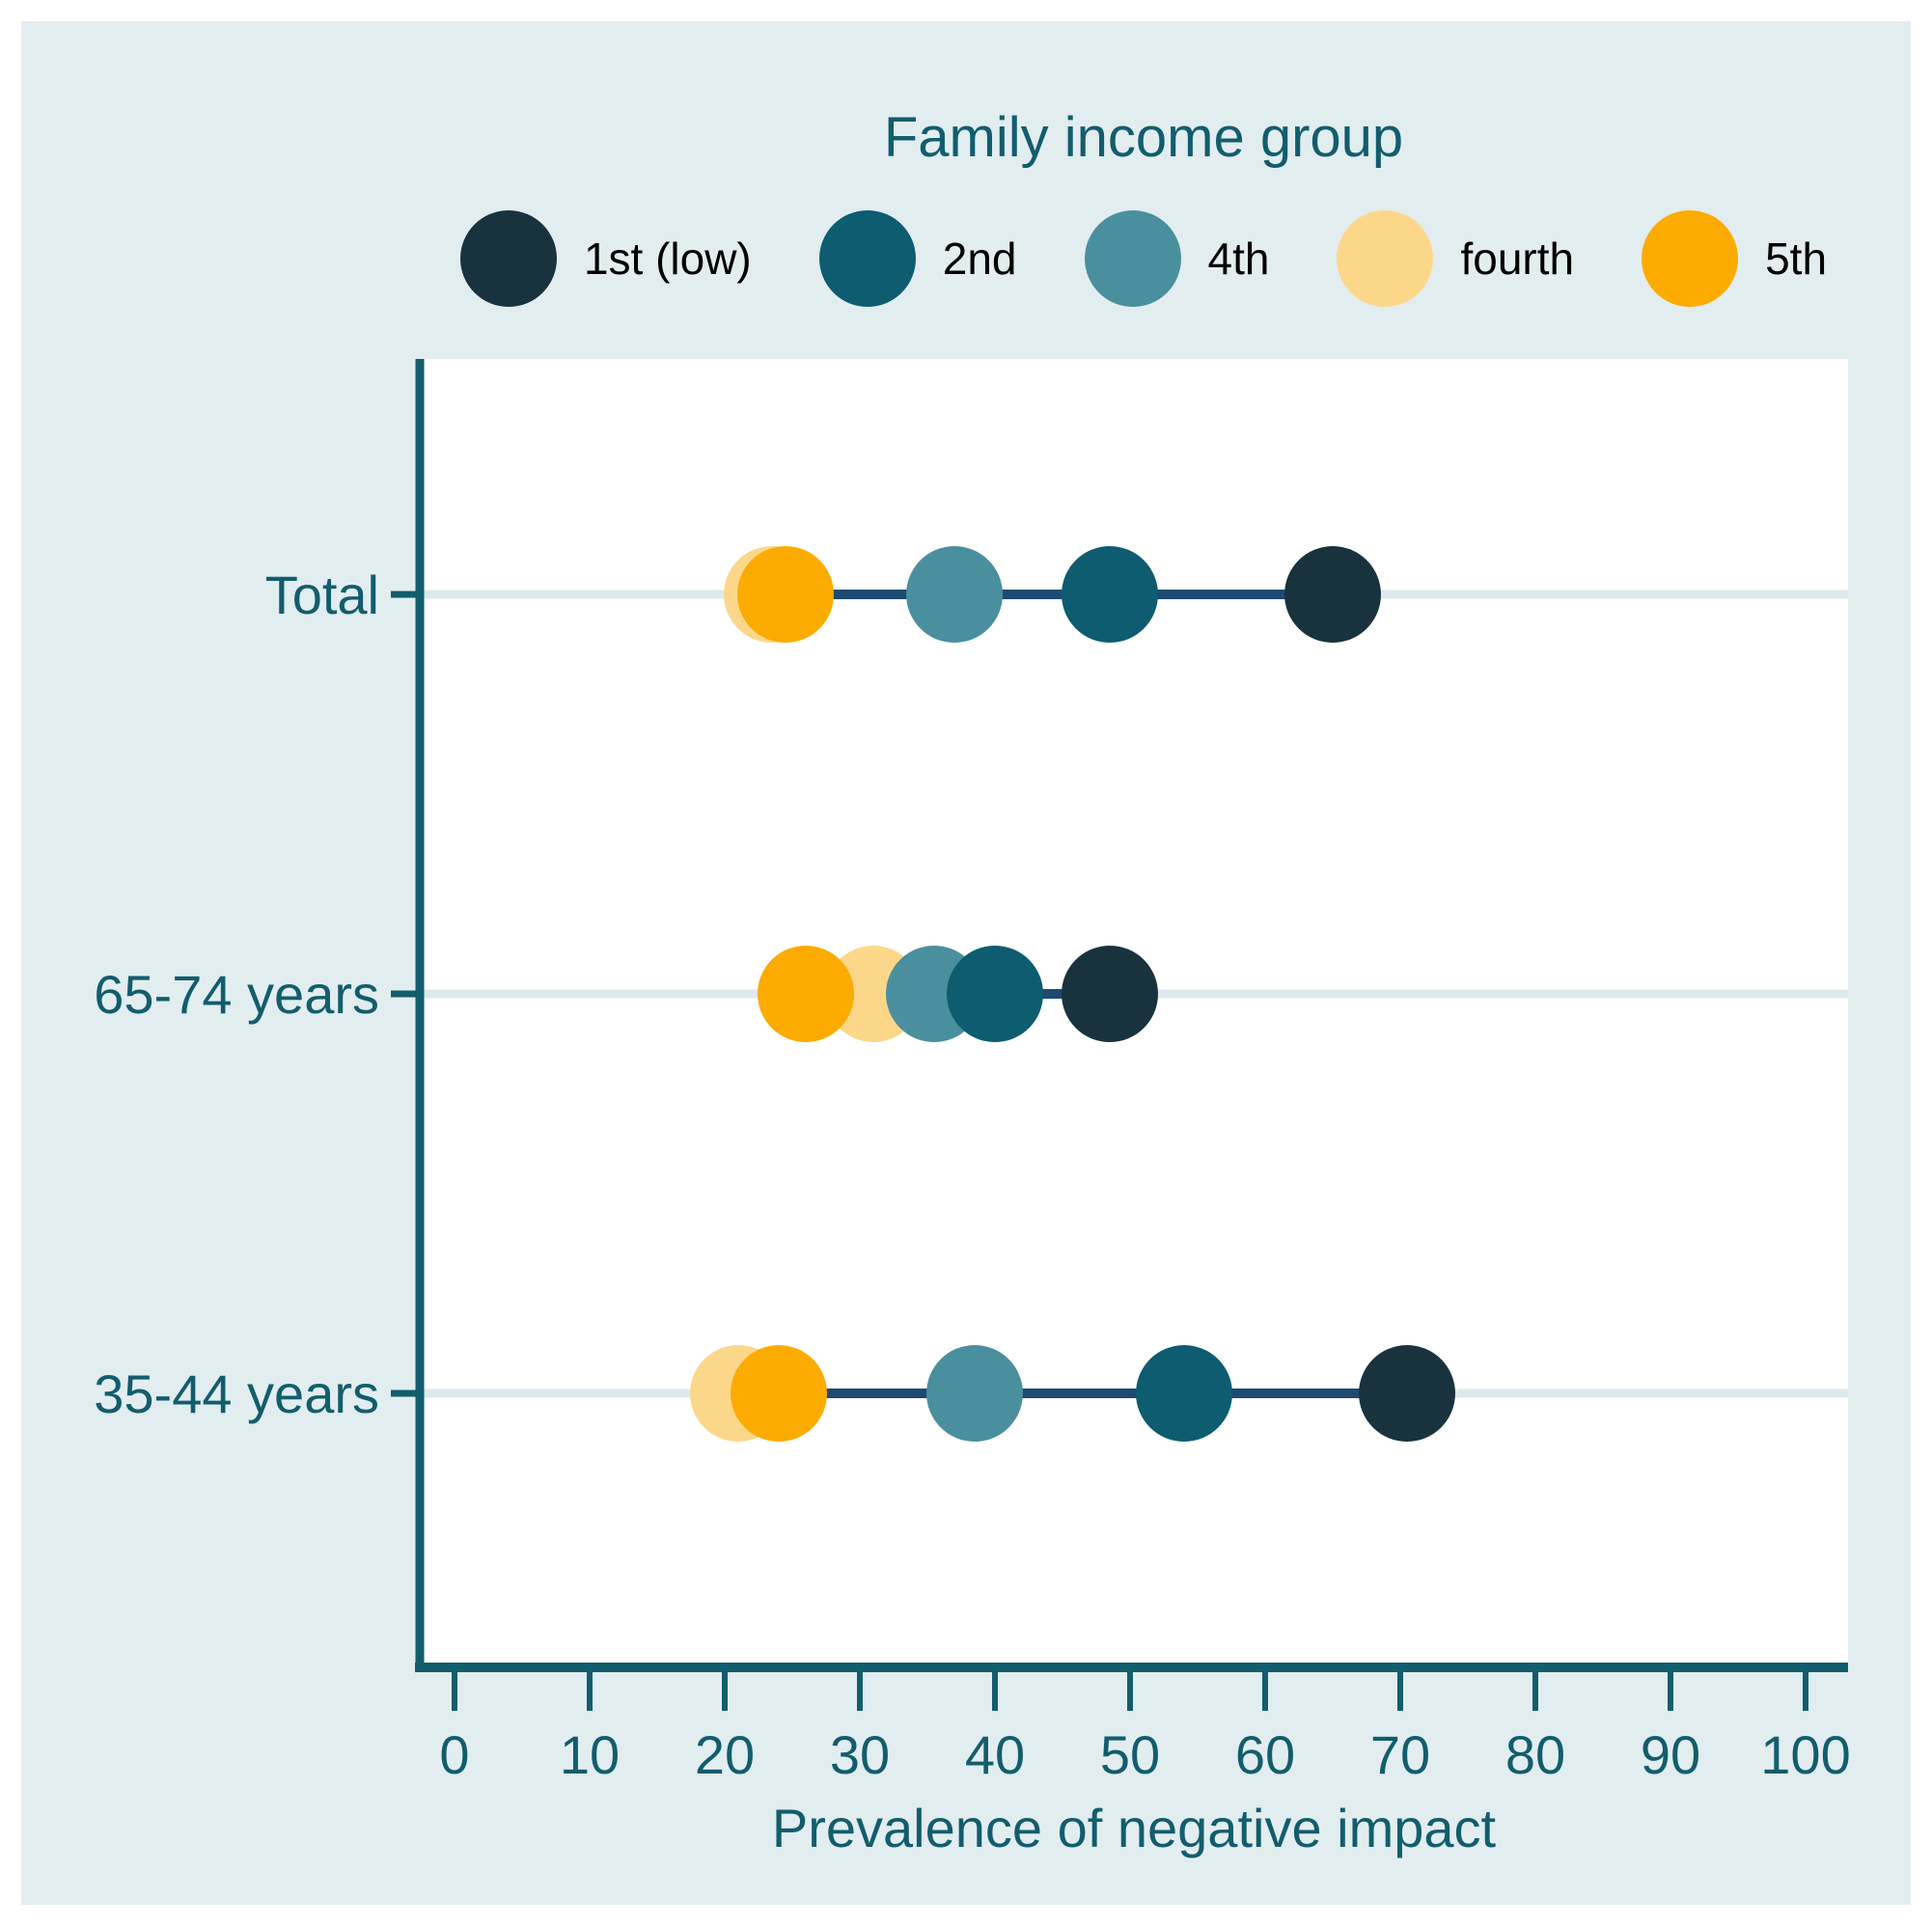 Image resolution: width=1932 pixels, height=1926 pixels. Describe the element at coordinates (1805, 1755) in the screenshot. I see `x-tick-label: 100` at that location.